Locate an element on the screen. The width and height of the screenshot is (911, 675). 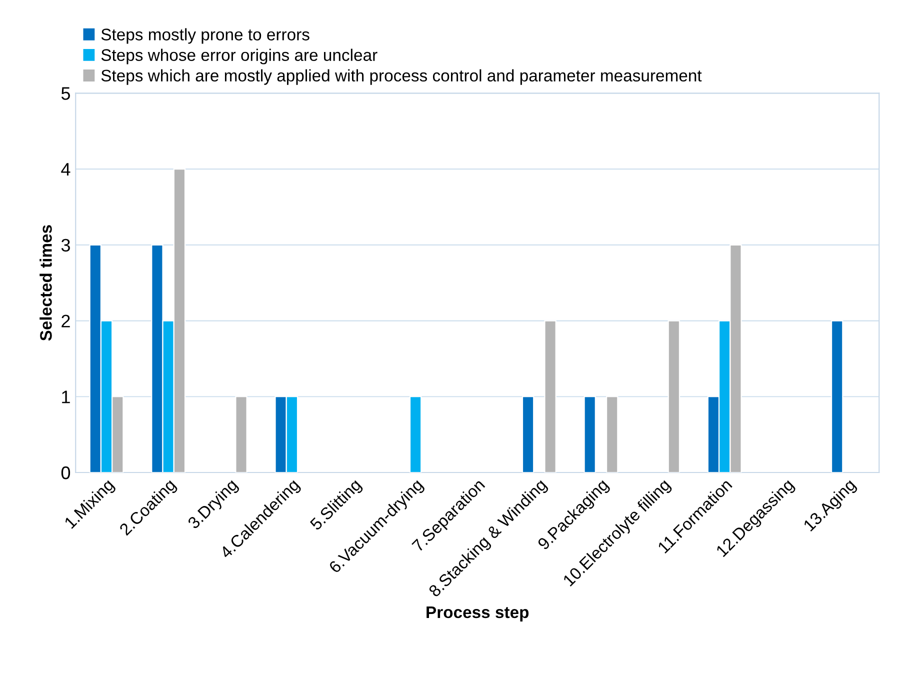
y-tick-label: 4 is located at coordinates (65, 169).